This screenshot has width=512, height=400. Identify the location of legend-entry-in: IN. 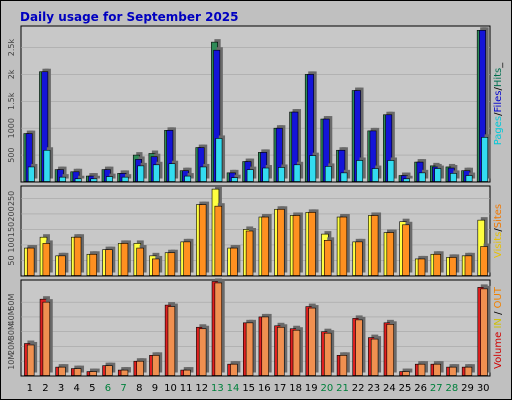
(498, 323).